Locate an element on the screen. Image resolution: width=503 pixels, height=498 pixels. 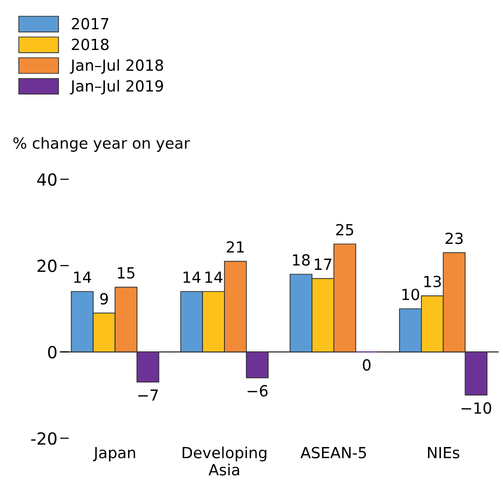
data-label: −10 is located at coordinates (477, 408).